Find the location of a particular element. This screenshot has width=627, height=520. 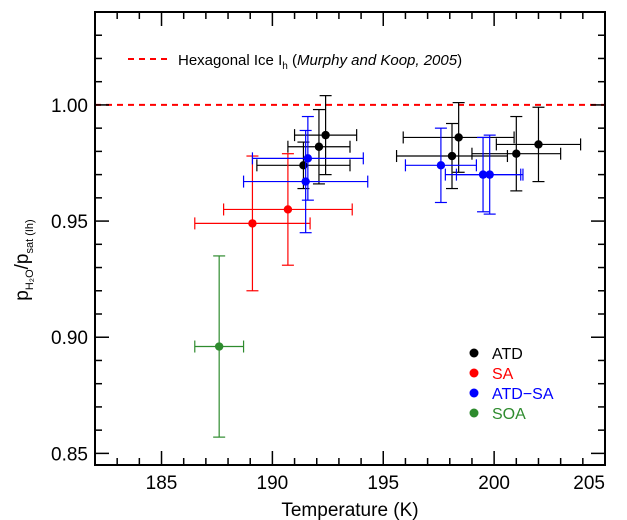

x-tick-label: 195 is located at coordinates (383, 483).